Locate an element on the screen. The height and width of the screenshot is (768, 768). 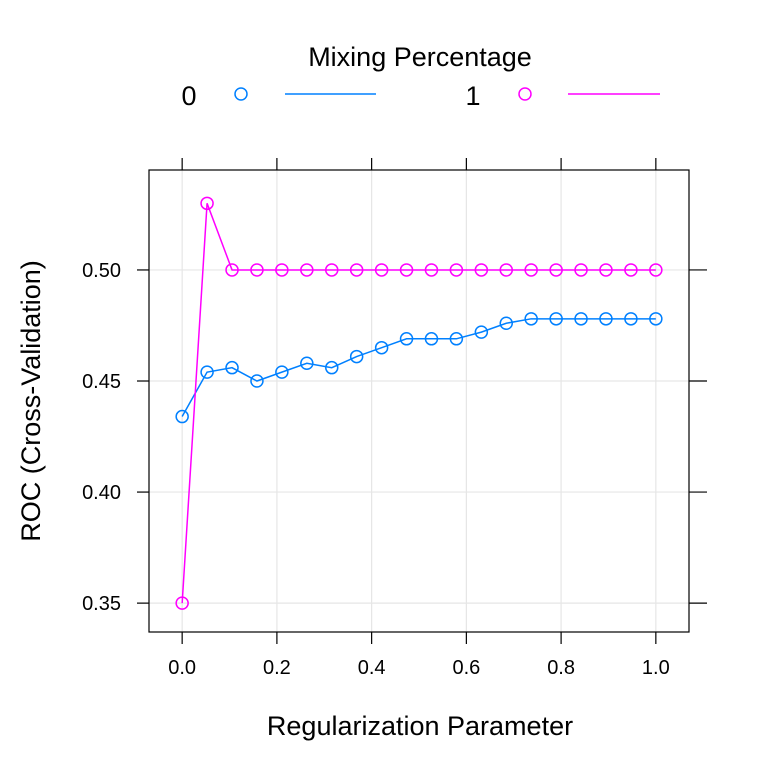
legend-title: Mixing Percentage is located at coordinates (420, 57).